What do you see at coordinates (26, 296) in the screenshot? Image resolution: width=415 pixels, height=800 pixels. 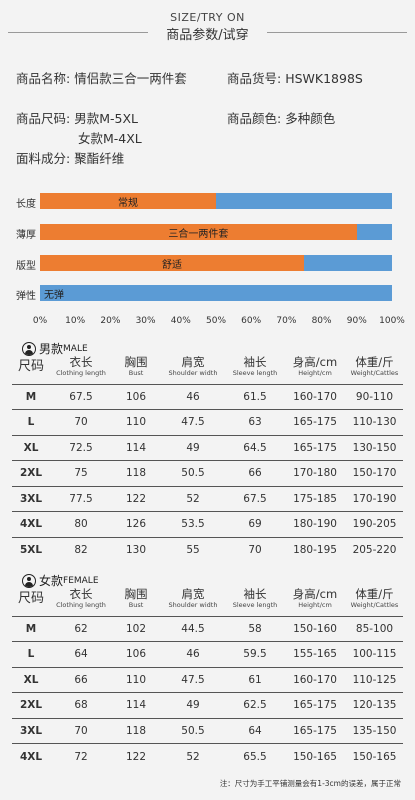 I see `bar-label-elasticity: 弹性` at bounding box center [26, 296].